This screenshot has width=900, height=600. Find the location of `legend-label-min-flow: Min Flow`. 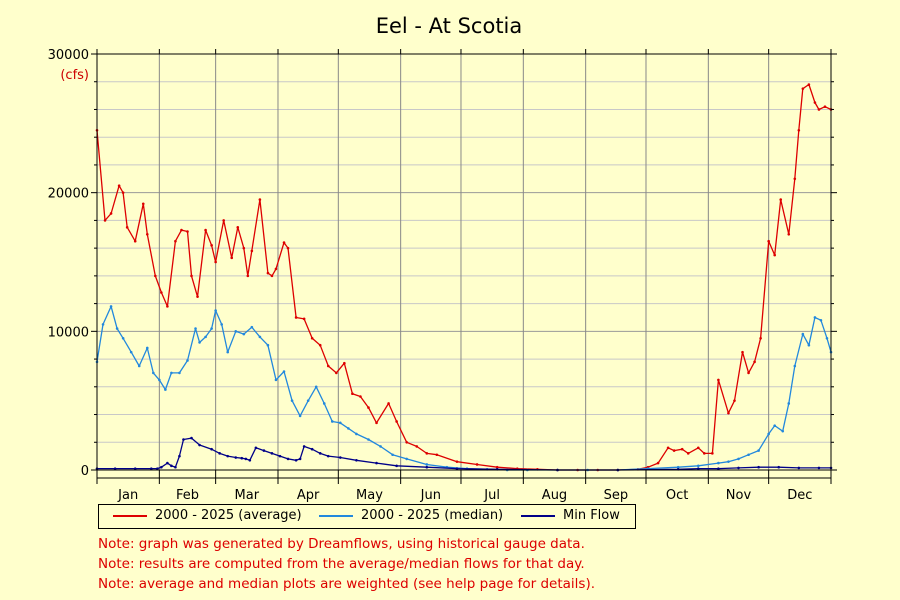

legend-label-min-flow: Min Flow is located at coordinates (591, 515).